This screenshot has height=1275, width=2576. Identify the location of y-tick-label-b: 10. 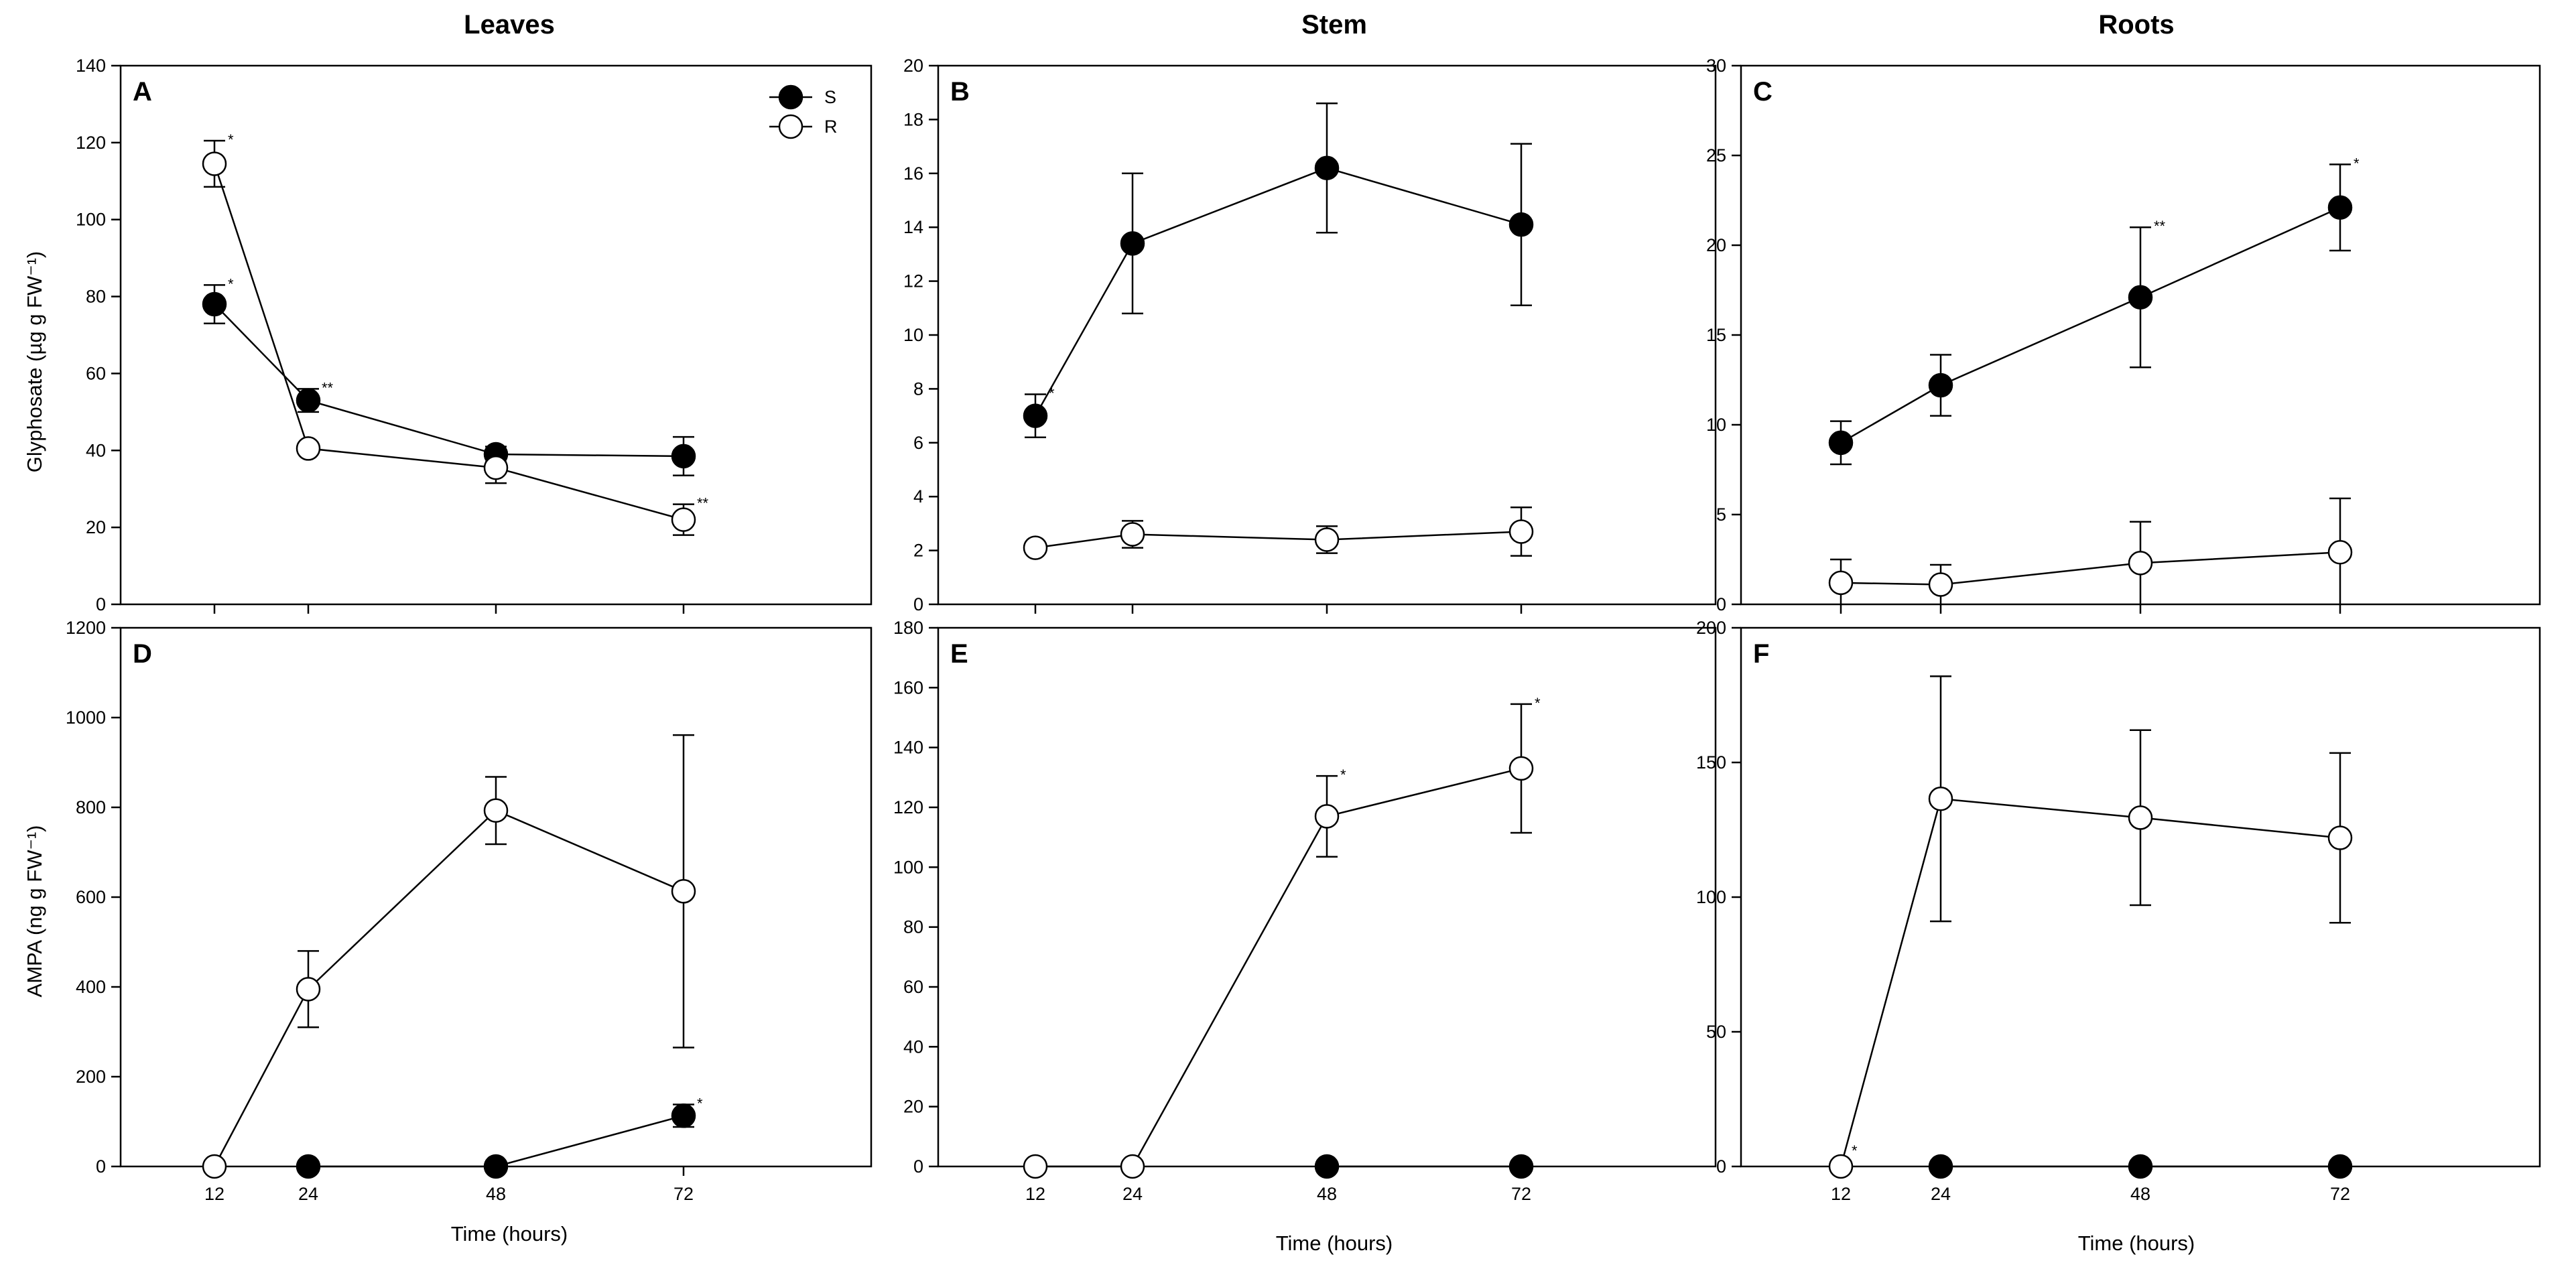
(913, 335).